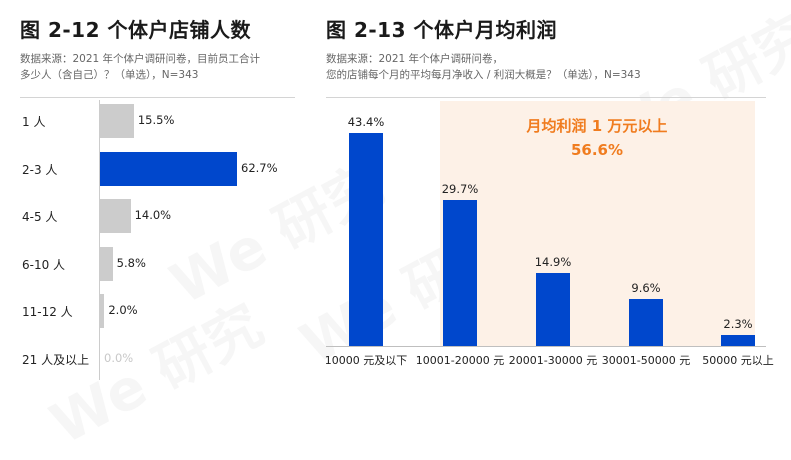 This screenshot has height=460, width=791. Describe the element at coordinates (597, 138) in the screenshot. I see `highlight-label: 月均利润 1 万元以上 56.6%` at that location.